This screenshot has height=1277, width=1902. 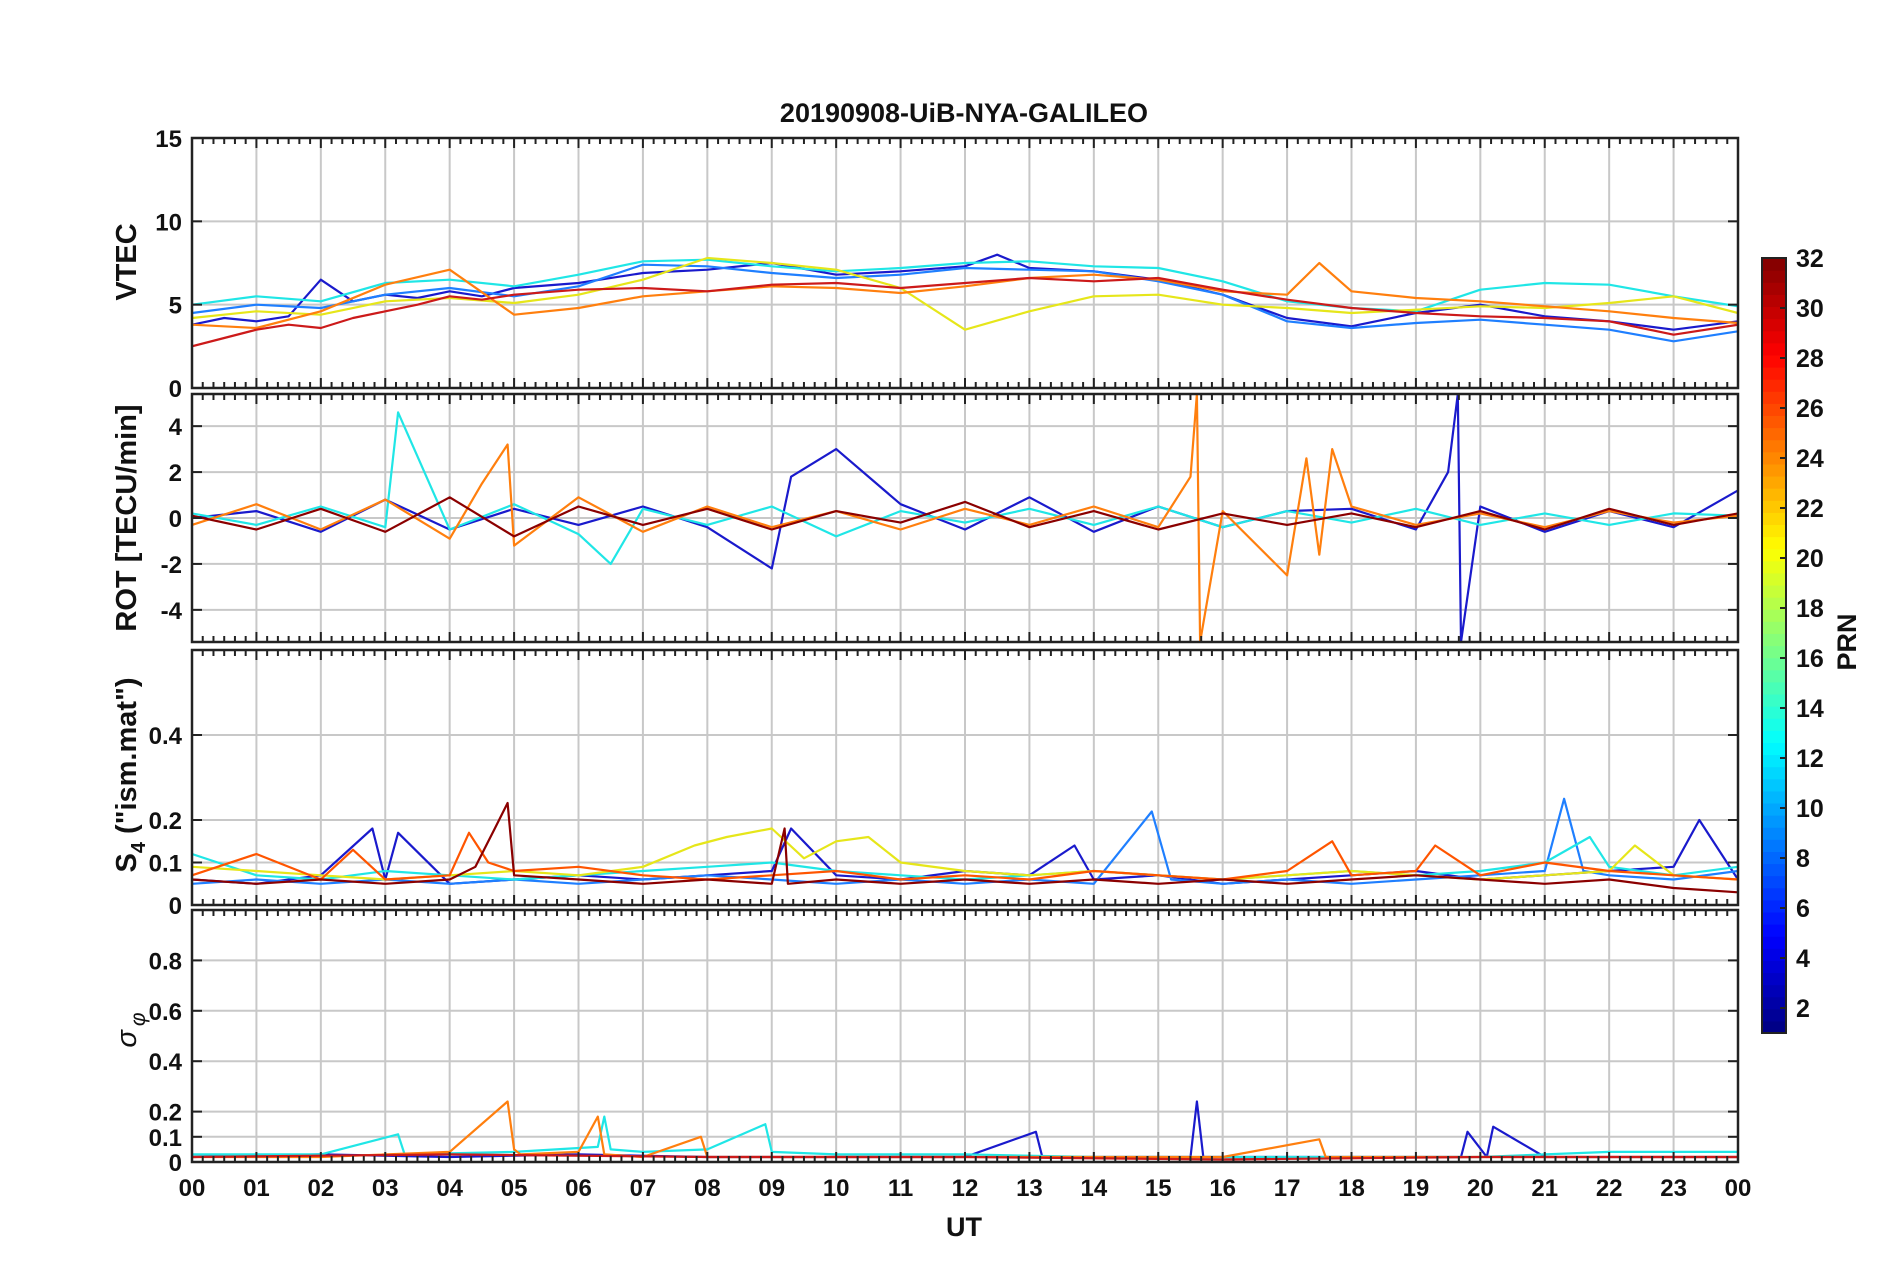 What do you see at coordinates (1847, 641) in the screenshot?
I see `colorbar-label: PRN` at bounding box center [1847, 641].